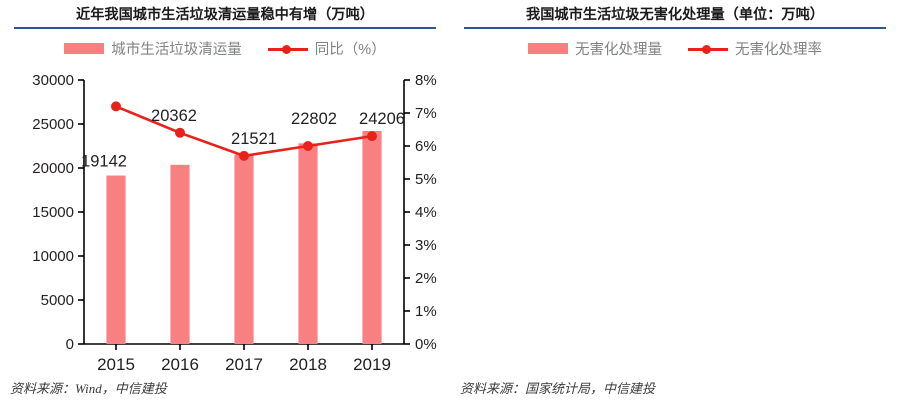  Describe the element at coordinates (53, 168) in the screenshot. I see `y-tick-label-left: 20000` at that location.